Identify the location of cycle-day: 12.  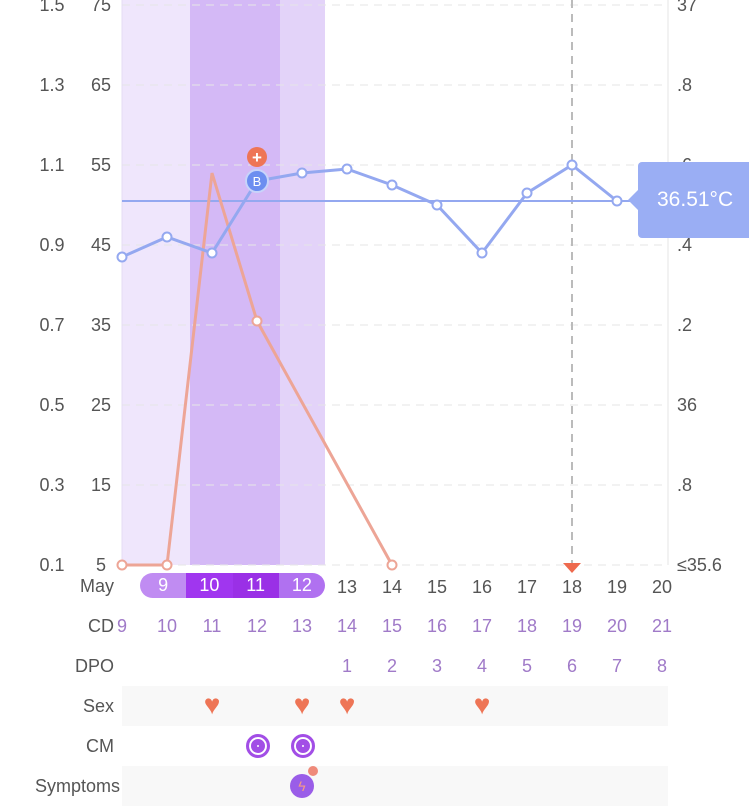
(257, 626).